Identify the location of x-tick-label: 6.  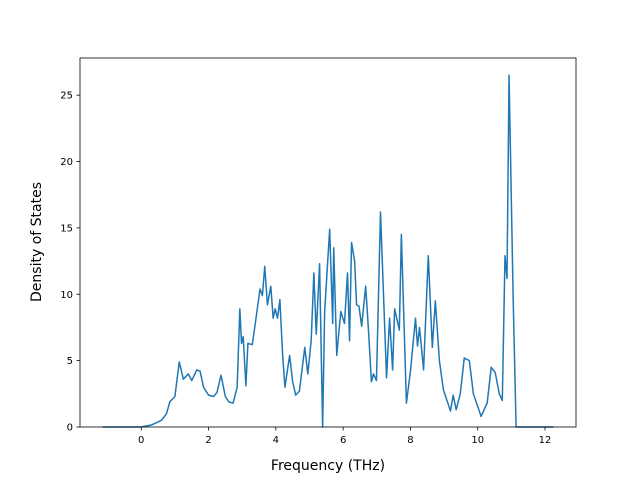
(343, 440).